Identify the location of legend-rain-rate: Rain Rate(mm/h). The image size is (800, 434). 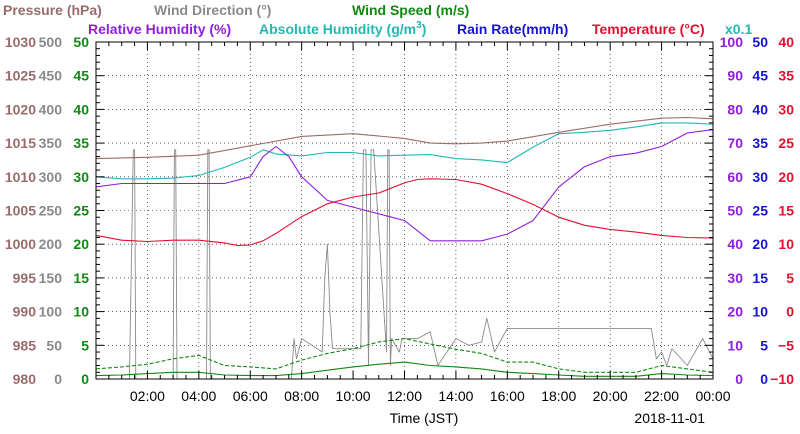
(512, 29).